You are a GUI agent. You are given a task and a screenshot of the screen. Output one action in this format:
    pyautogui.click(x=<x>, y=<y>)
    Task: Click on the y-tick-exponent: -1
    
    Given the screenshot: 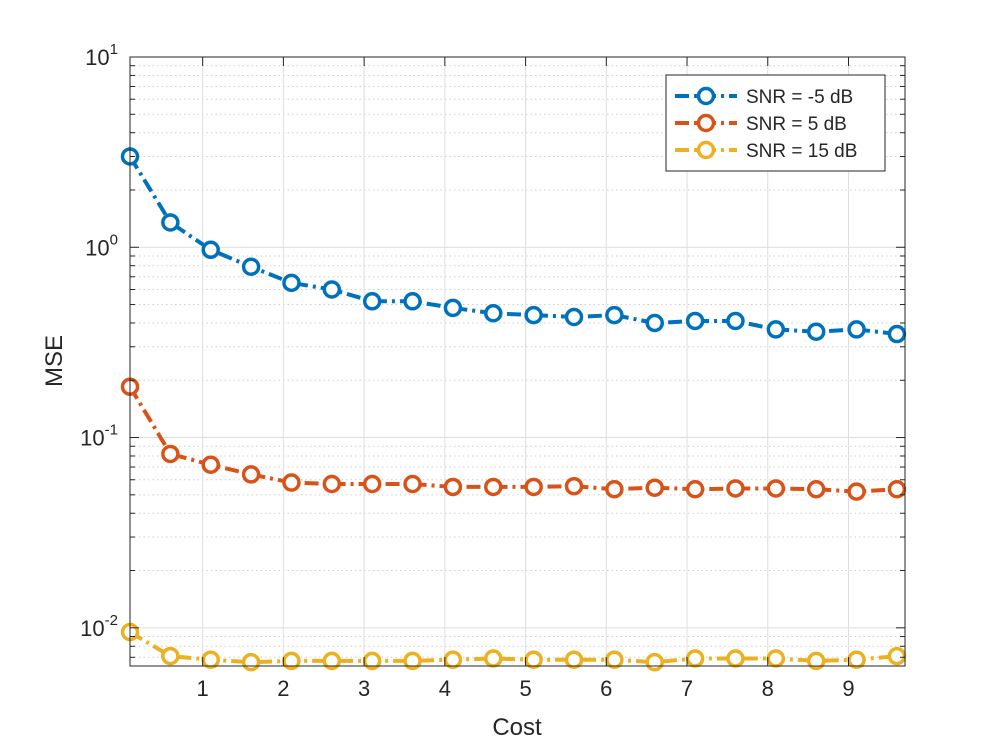 What is the action you would take?
    pyautogui.click(x=111, y=430)
    